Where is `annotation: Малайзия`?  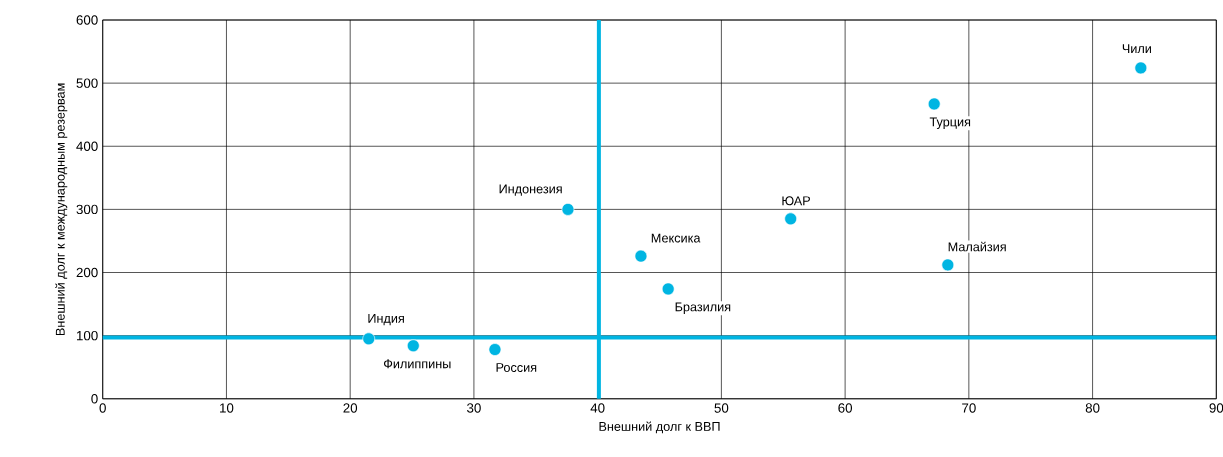 annotation: Малайзия is located at coordinates (977, 246).